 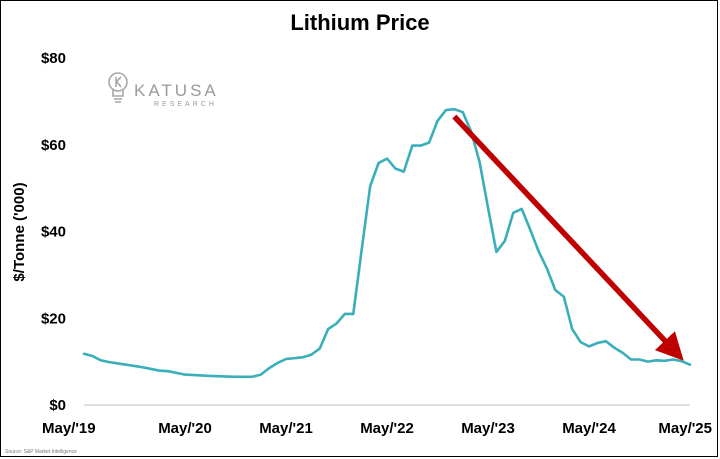 What do you see at coordinates (589, 428) in the screenshot?
I see `x-tick-label: May/'24` at bounding box center [589, 428].